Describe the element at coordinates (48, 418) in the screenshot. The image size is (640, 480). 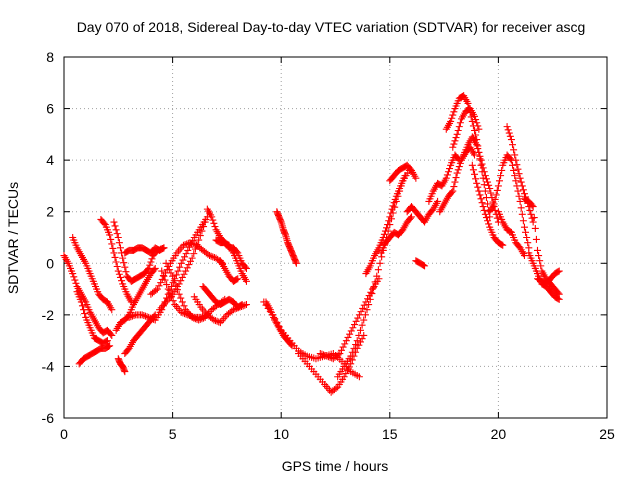
I see `y-tick-label: -6` at that location.